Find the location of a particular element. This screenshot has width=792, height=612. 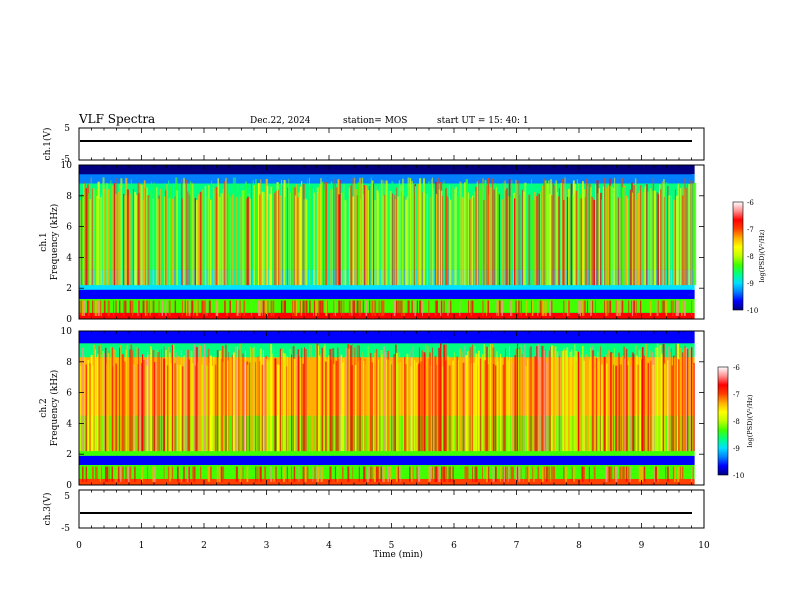

ch2-colorbar-tick-6: -6 is located at coordinates (736, 368).